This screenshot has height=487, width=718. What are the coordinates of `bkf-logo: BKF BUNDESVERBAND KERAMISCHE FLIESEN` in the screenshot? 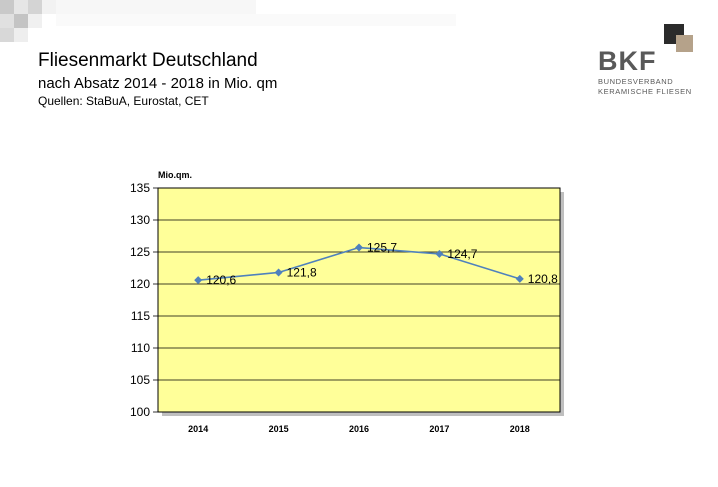 It's located at (650, 64).